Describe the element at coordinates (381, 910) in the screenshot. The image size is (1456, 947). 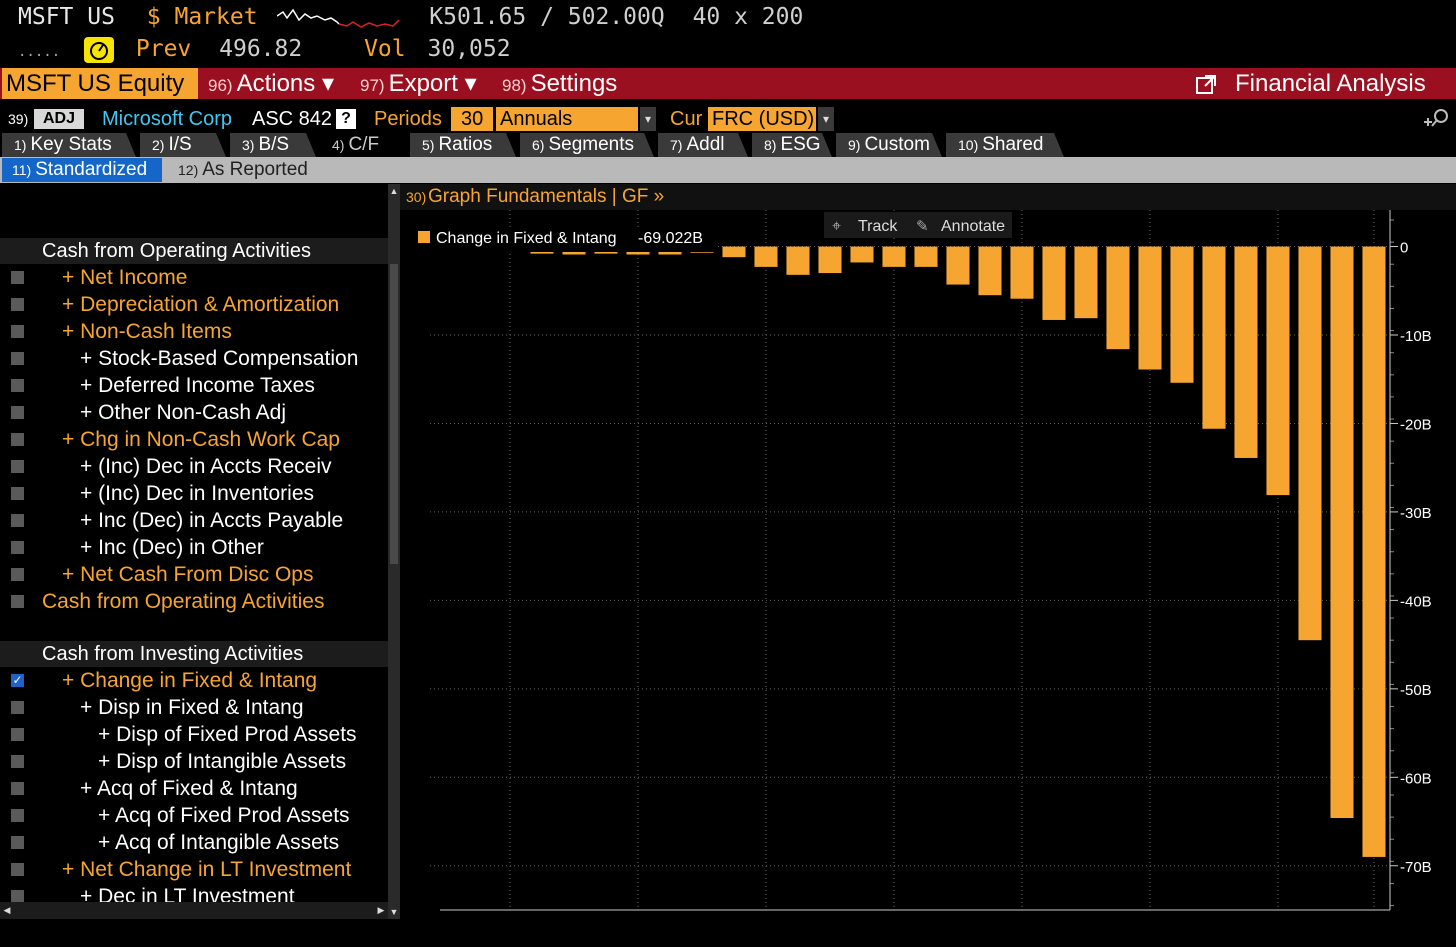
I see `scroll-right-icon: ▶` at that location.